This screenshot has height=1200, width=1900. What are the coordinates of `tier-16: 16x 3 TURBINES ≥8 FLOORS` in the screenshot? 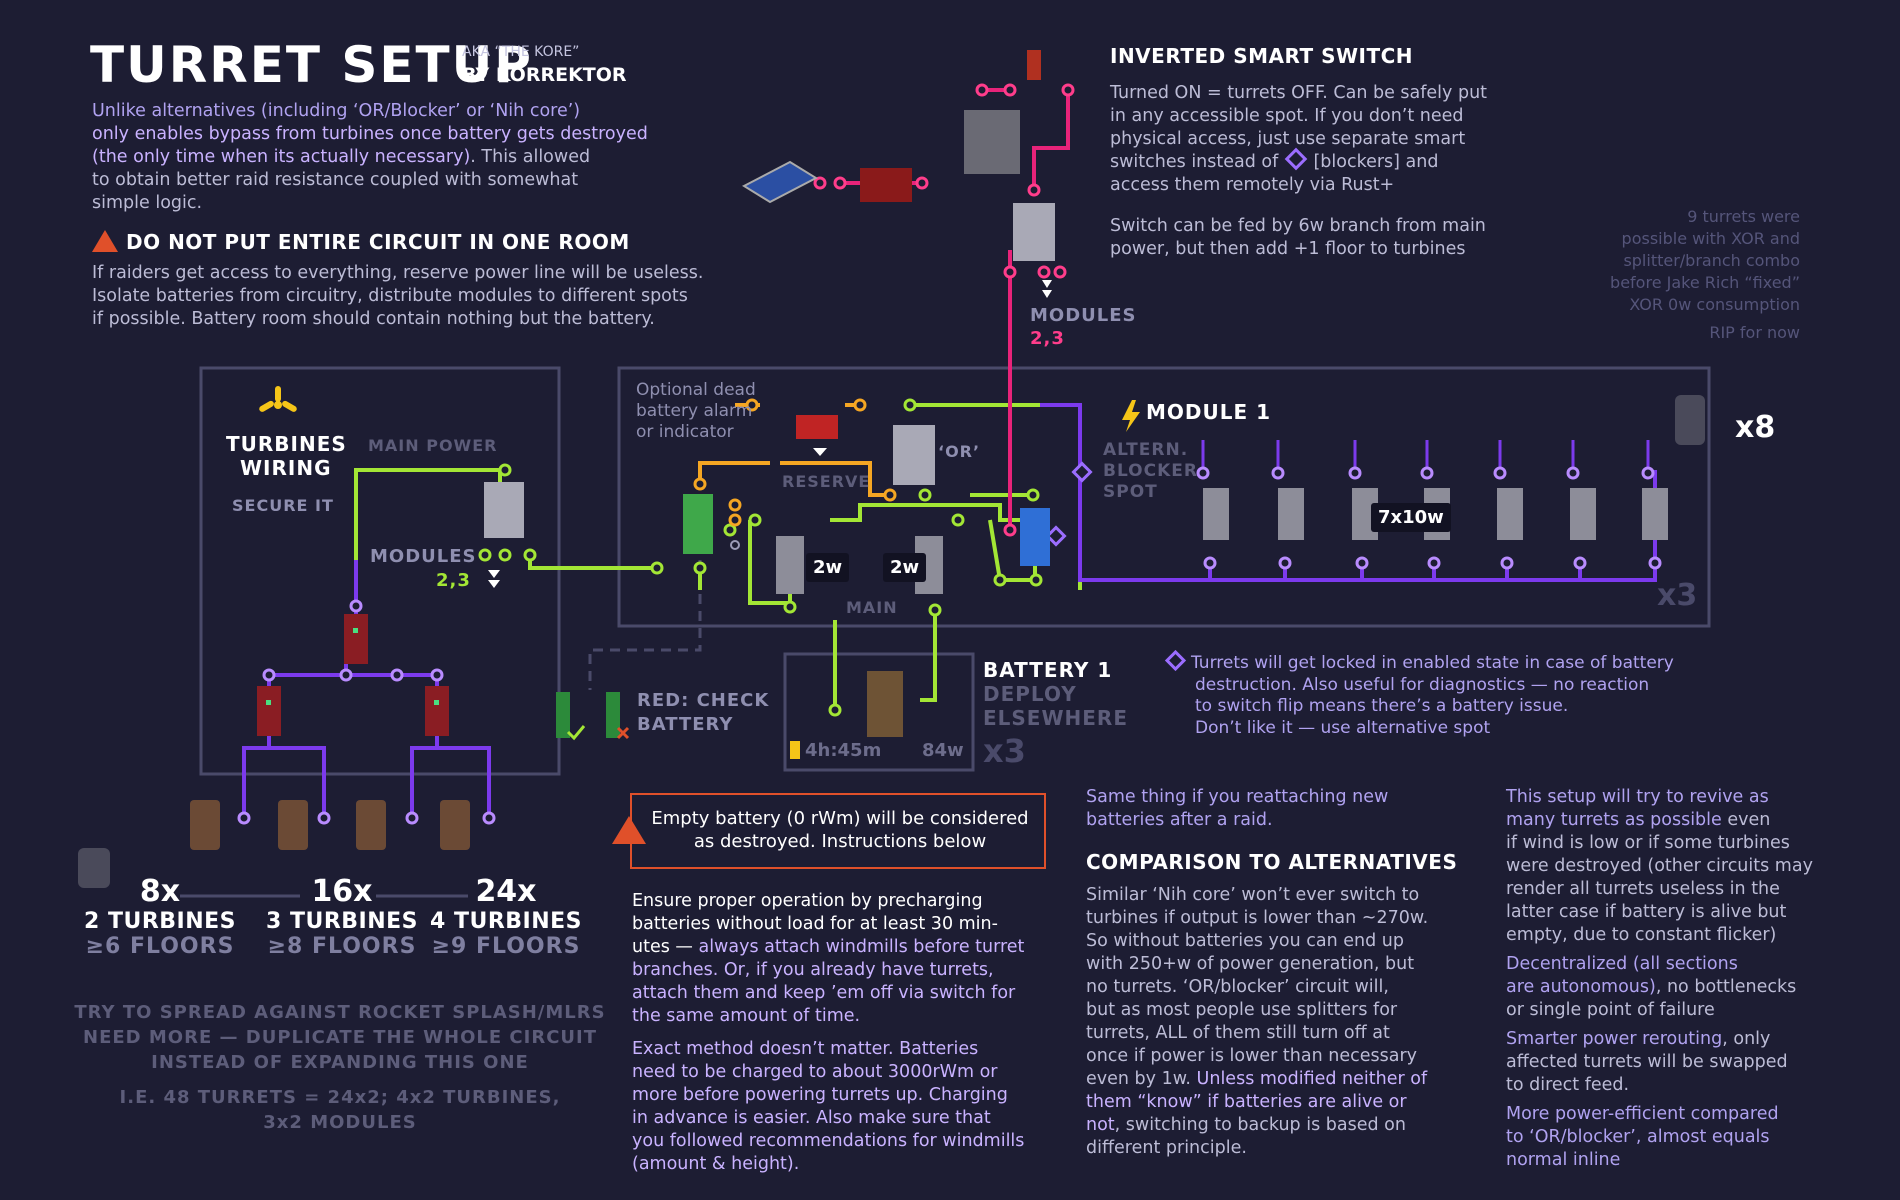 It's located at (342, 916).